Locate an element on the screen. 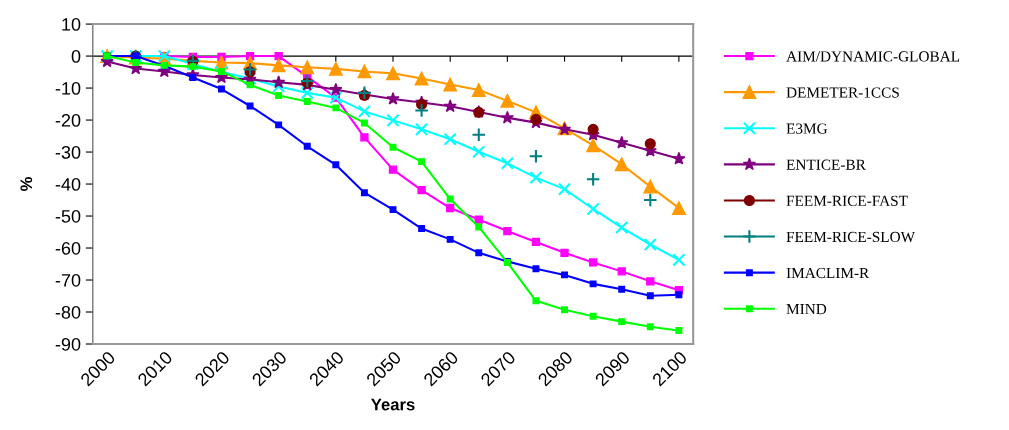 The width and height of the screenshot is (1009, 430). y-tick-label: -80 is located at coordinates (68, 312).